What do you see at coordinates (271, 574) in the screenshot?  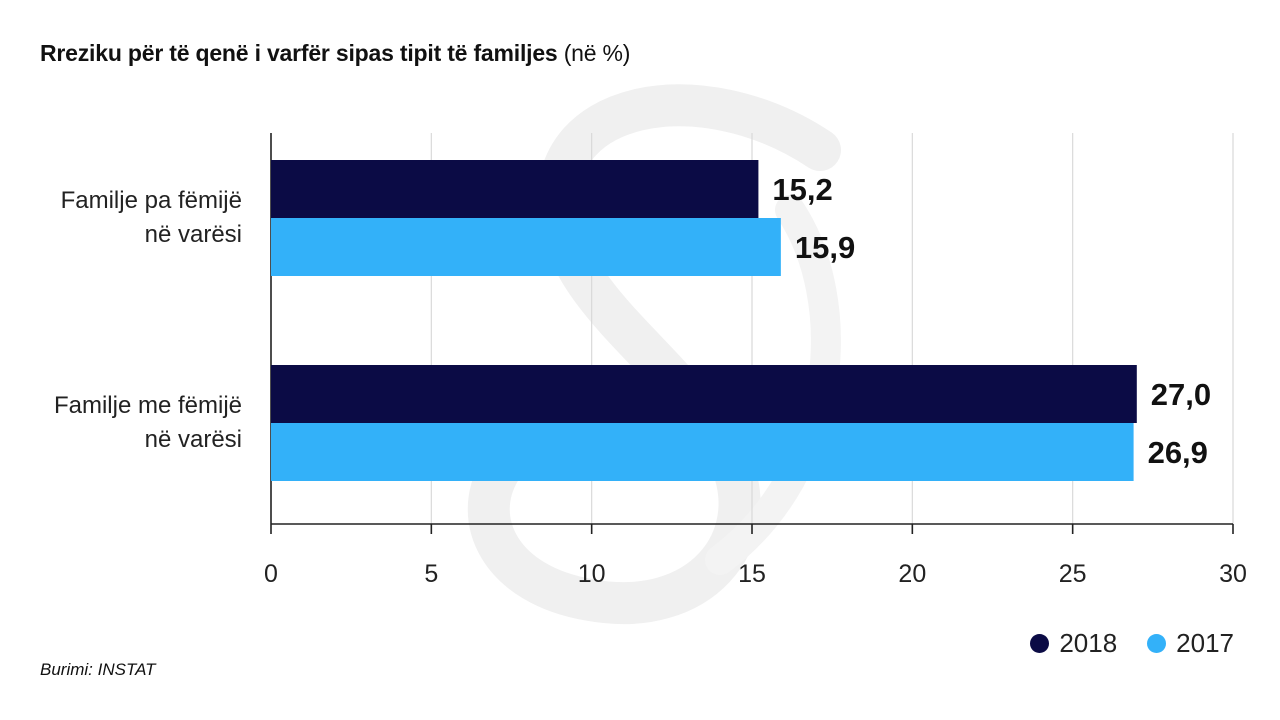 I see `x-tick-label: 0` at bounding box center [271, 574].